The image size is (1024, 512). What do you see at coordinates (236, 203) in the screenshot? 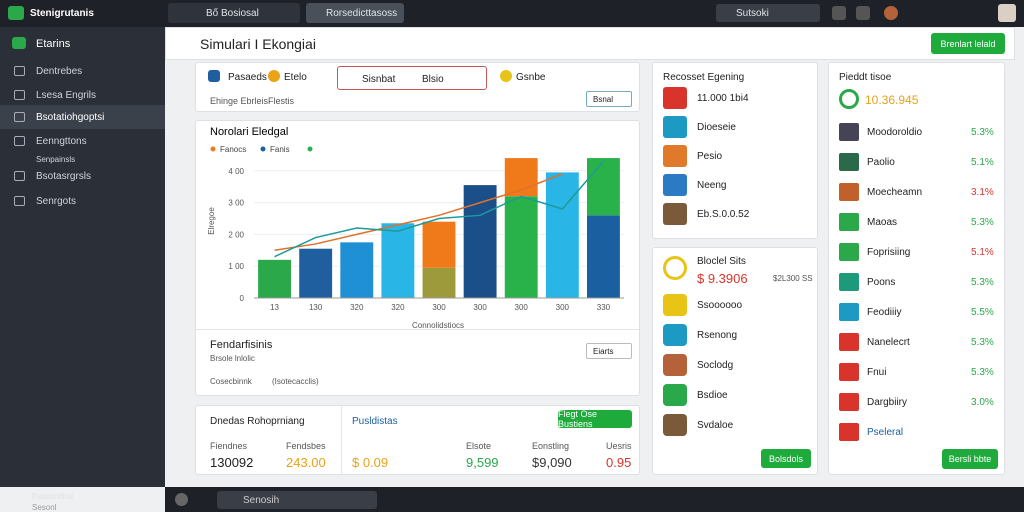
I see `y-tick-label: 3 00` at bounding box center [236, 203].